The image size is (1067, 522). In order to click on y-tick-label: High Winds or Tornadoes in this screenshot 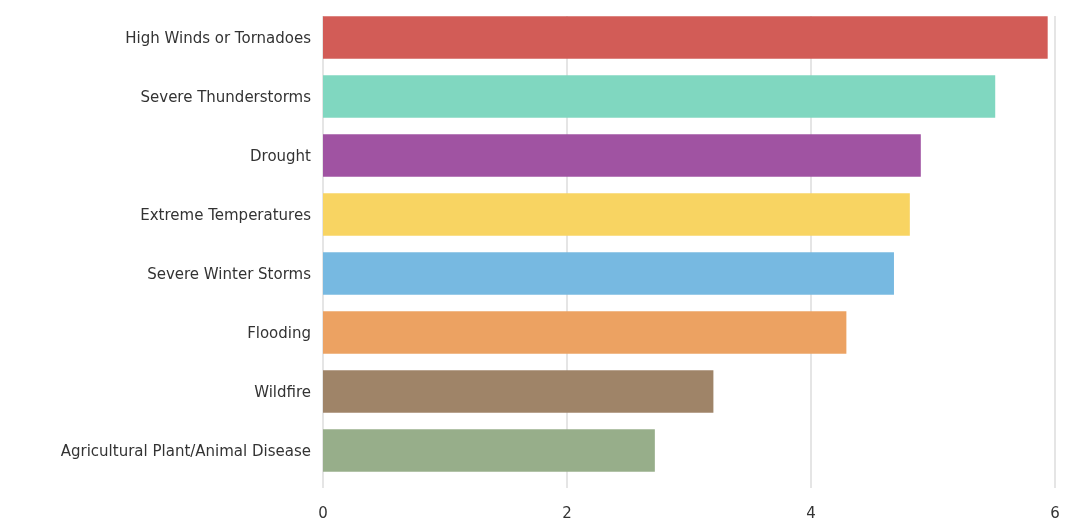, I will do `click(218, 37)`.